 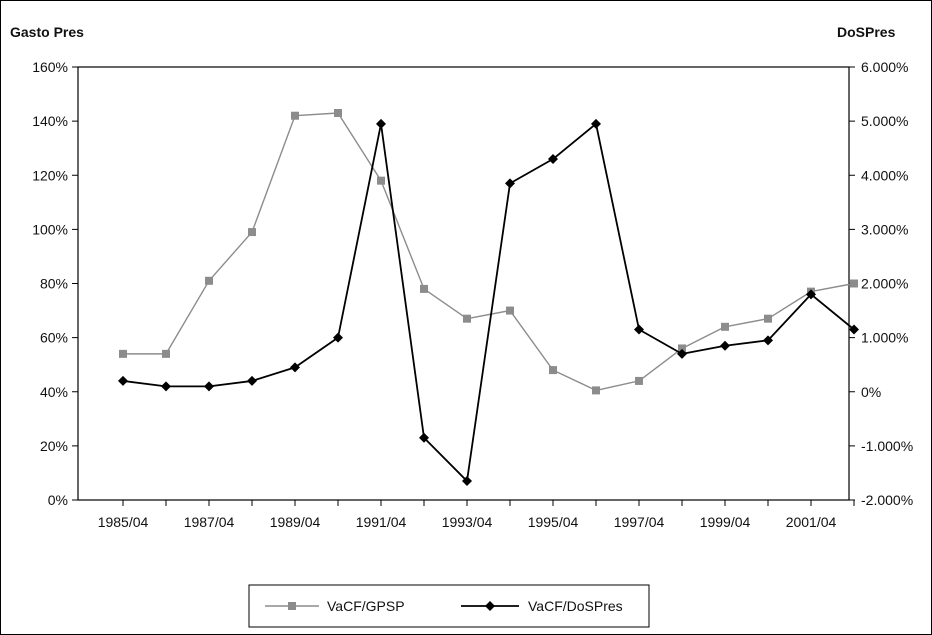 I want to click on x-axis-tick-label: 1997/04, so click(x=639, y=522).